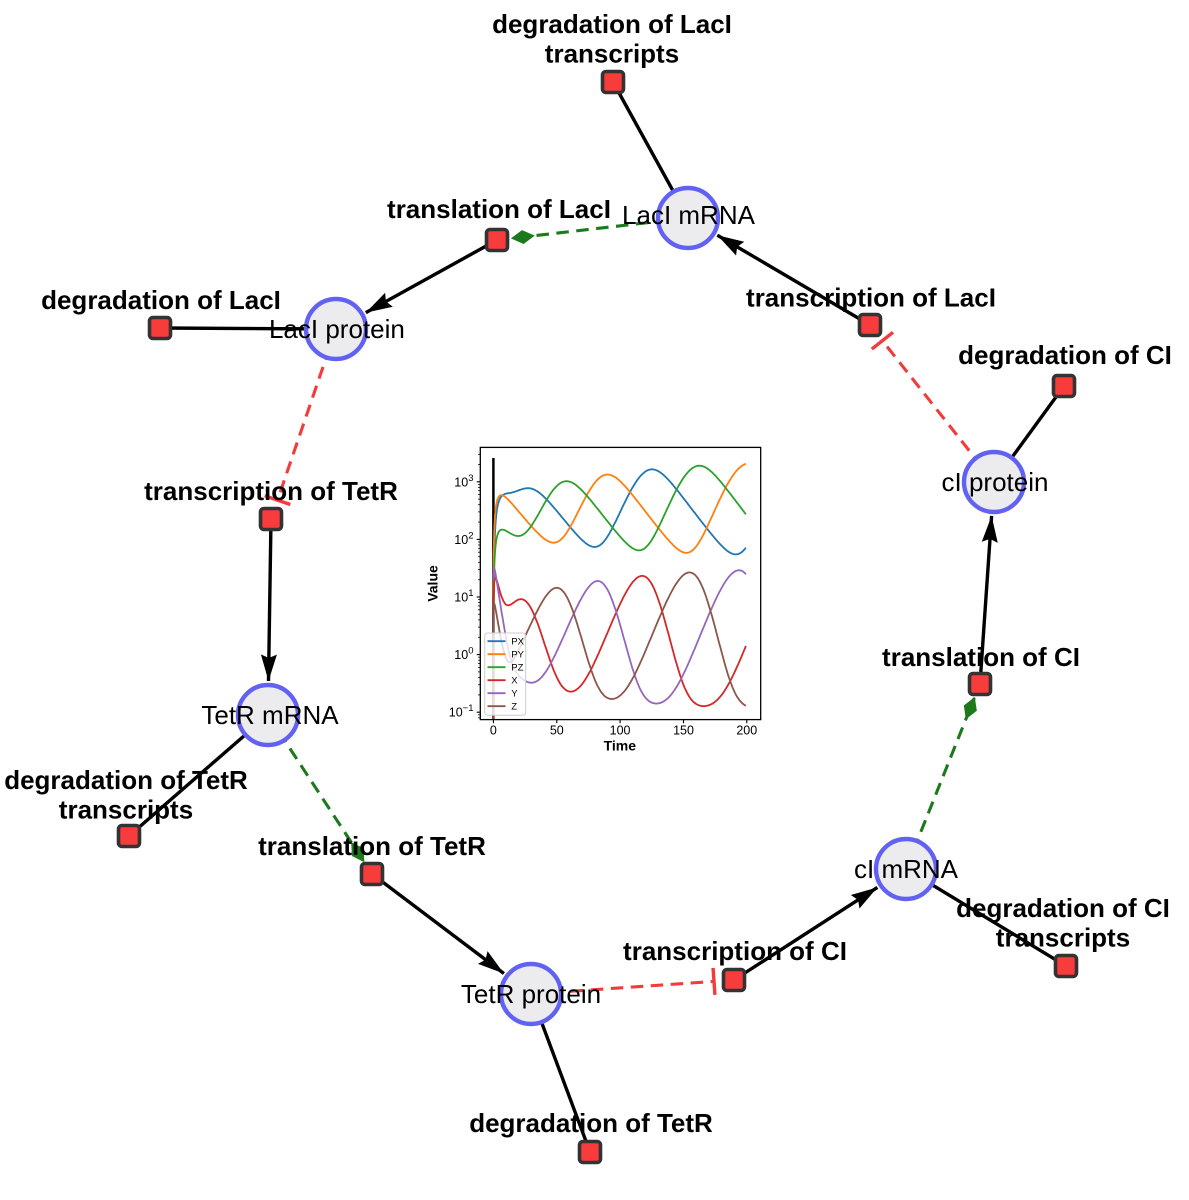  Describe the element at coordinates (514, 707) in the screenshot. I see `svg-text: Z` at that location.